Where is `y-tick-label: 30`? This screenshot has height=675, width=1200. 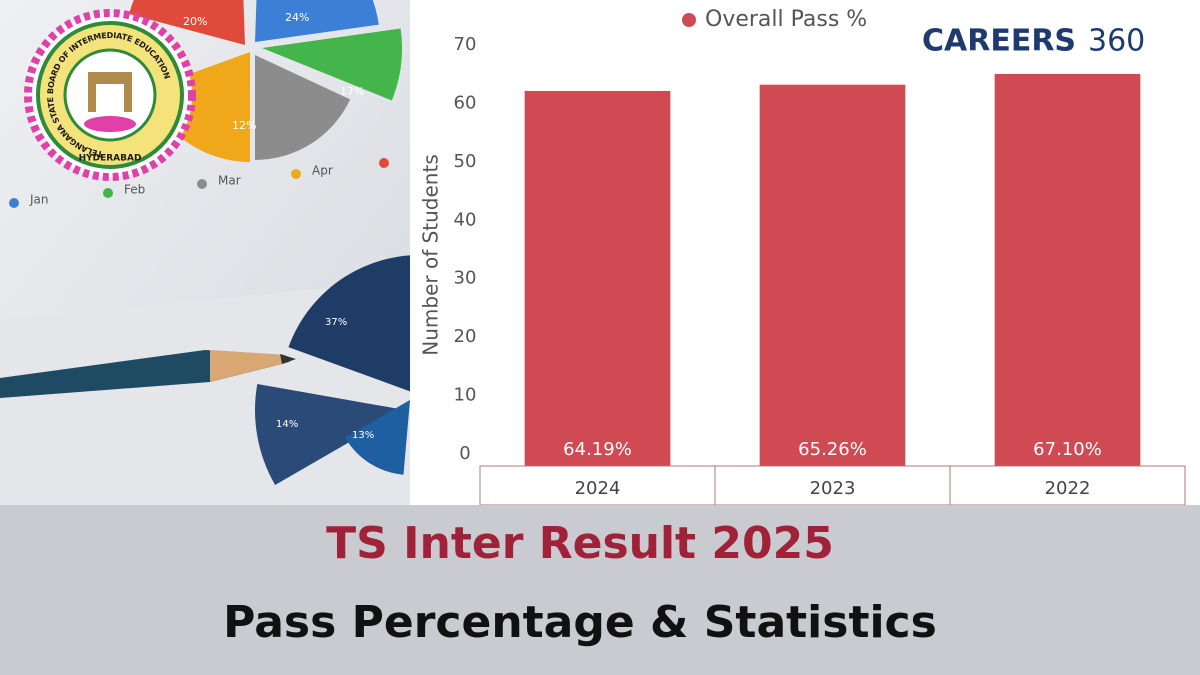
y-tick-label: 30 is located at coordinates (465, 278).